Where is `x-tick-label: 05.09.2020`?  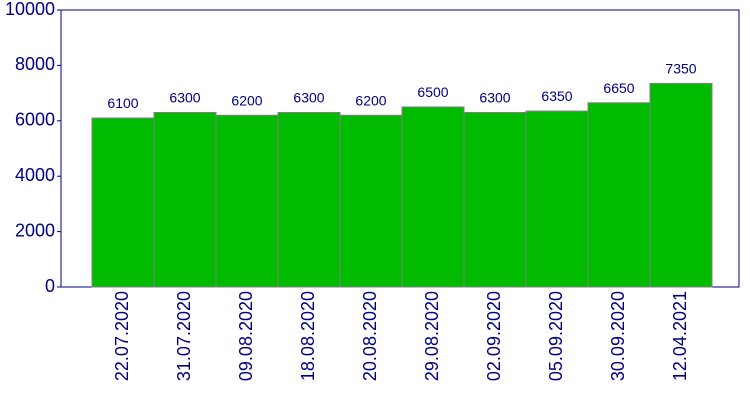
x-tick-label: 05.09.2020 is located at coordinates (556, 336).